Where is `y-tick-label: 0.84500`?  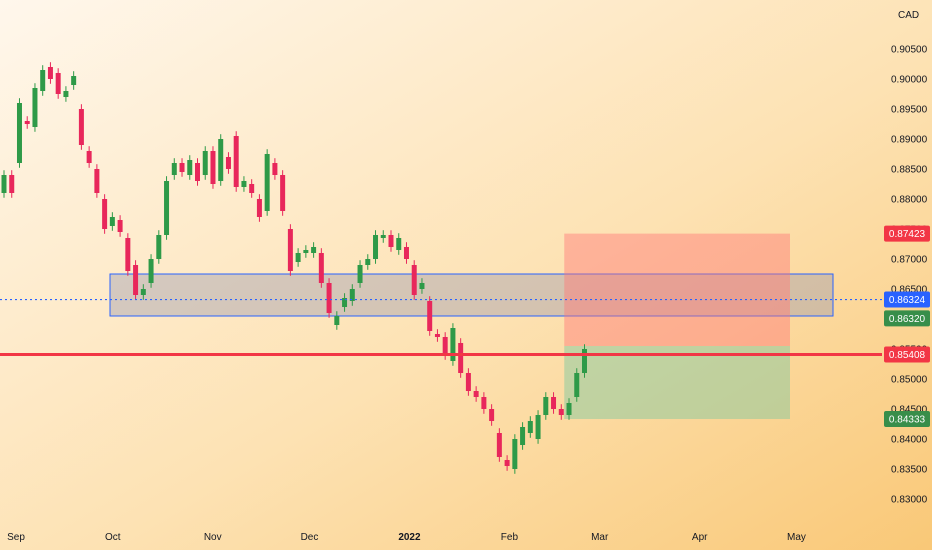 y-tick-label: 0.84500 is located at coordinates (909, 410).